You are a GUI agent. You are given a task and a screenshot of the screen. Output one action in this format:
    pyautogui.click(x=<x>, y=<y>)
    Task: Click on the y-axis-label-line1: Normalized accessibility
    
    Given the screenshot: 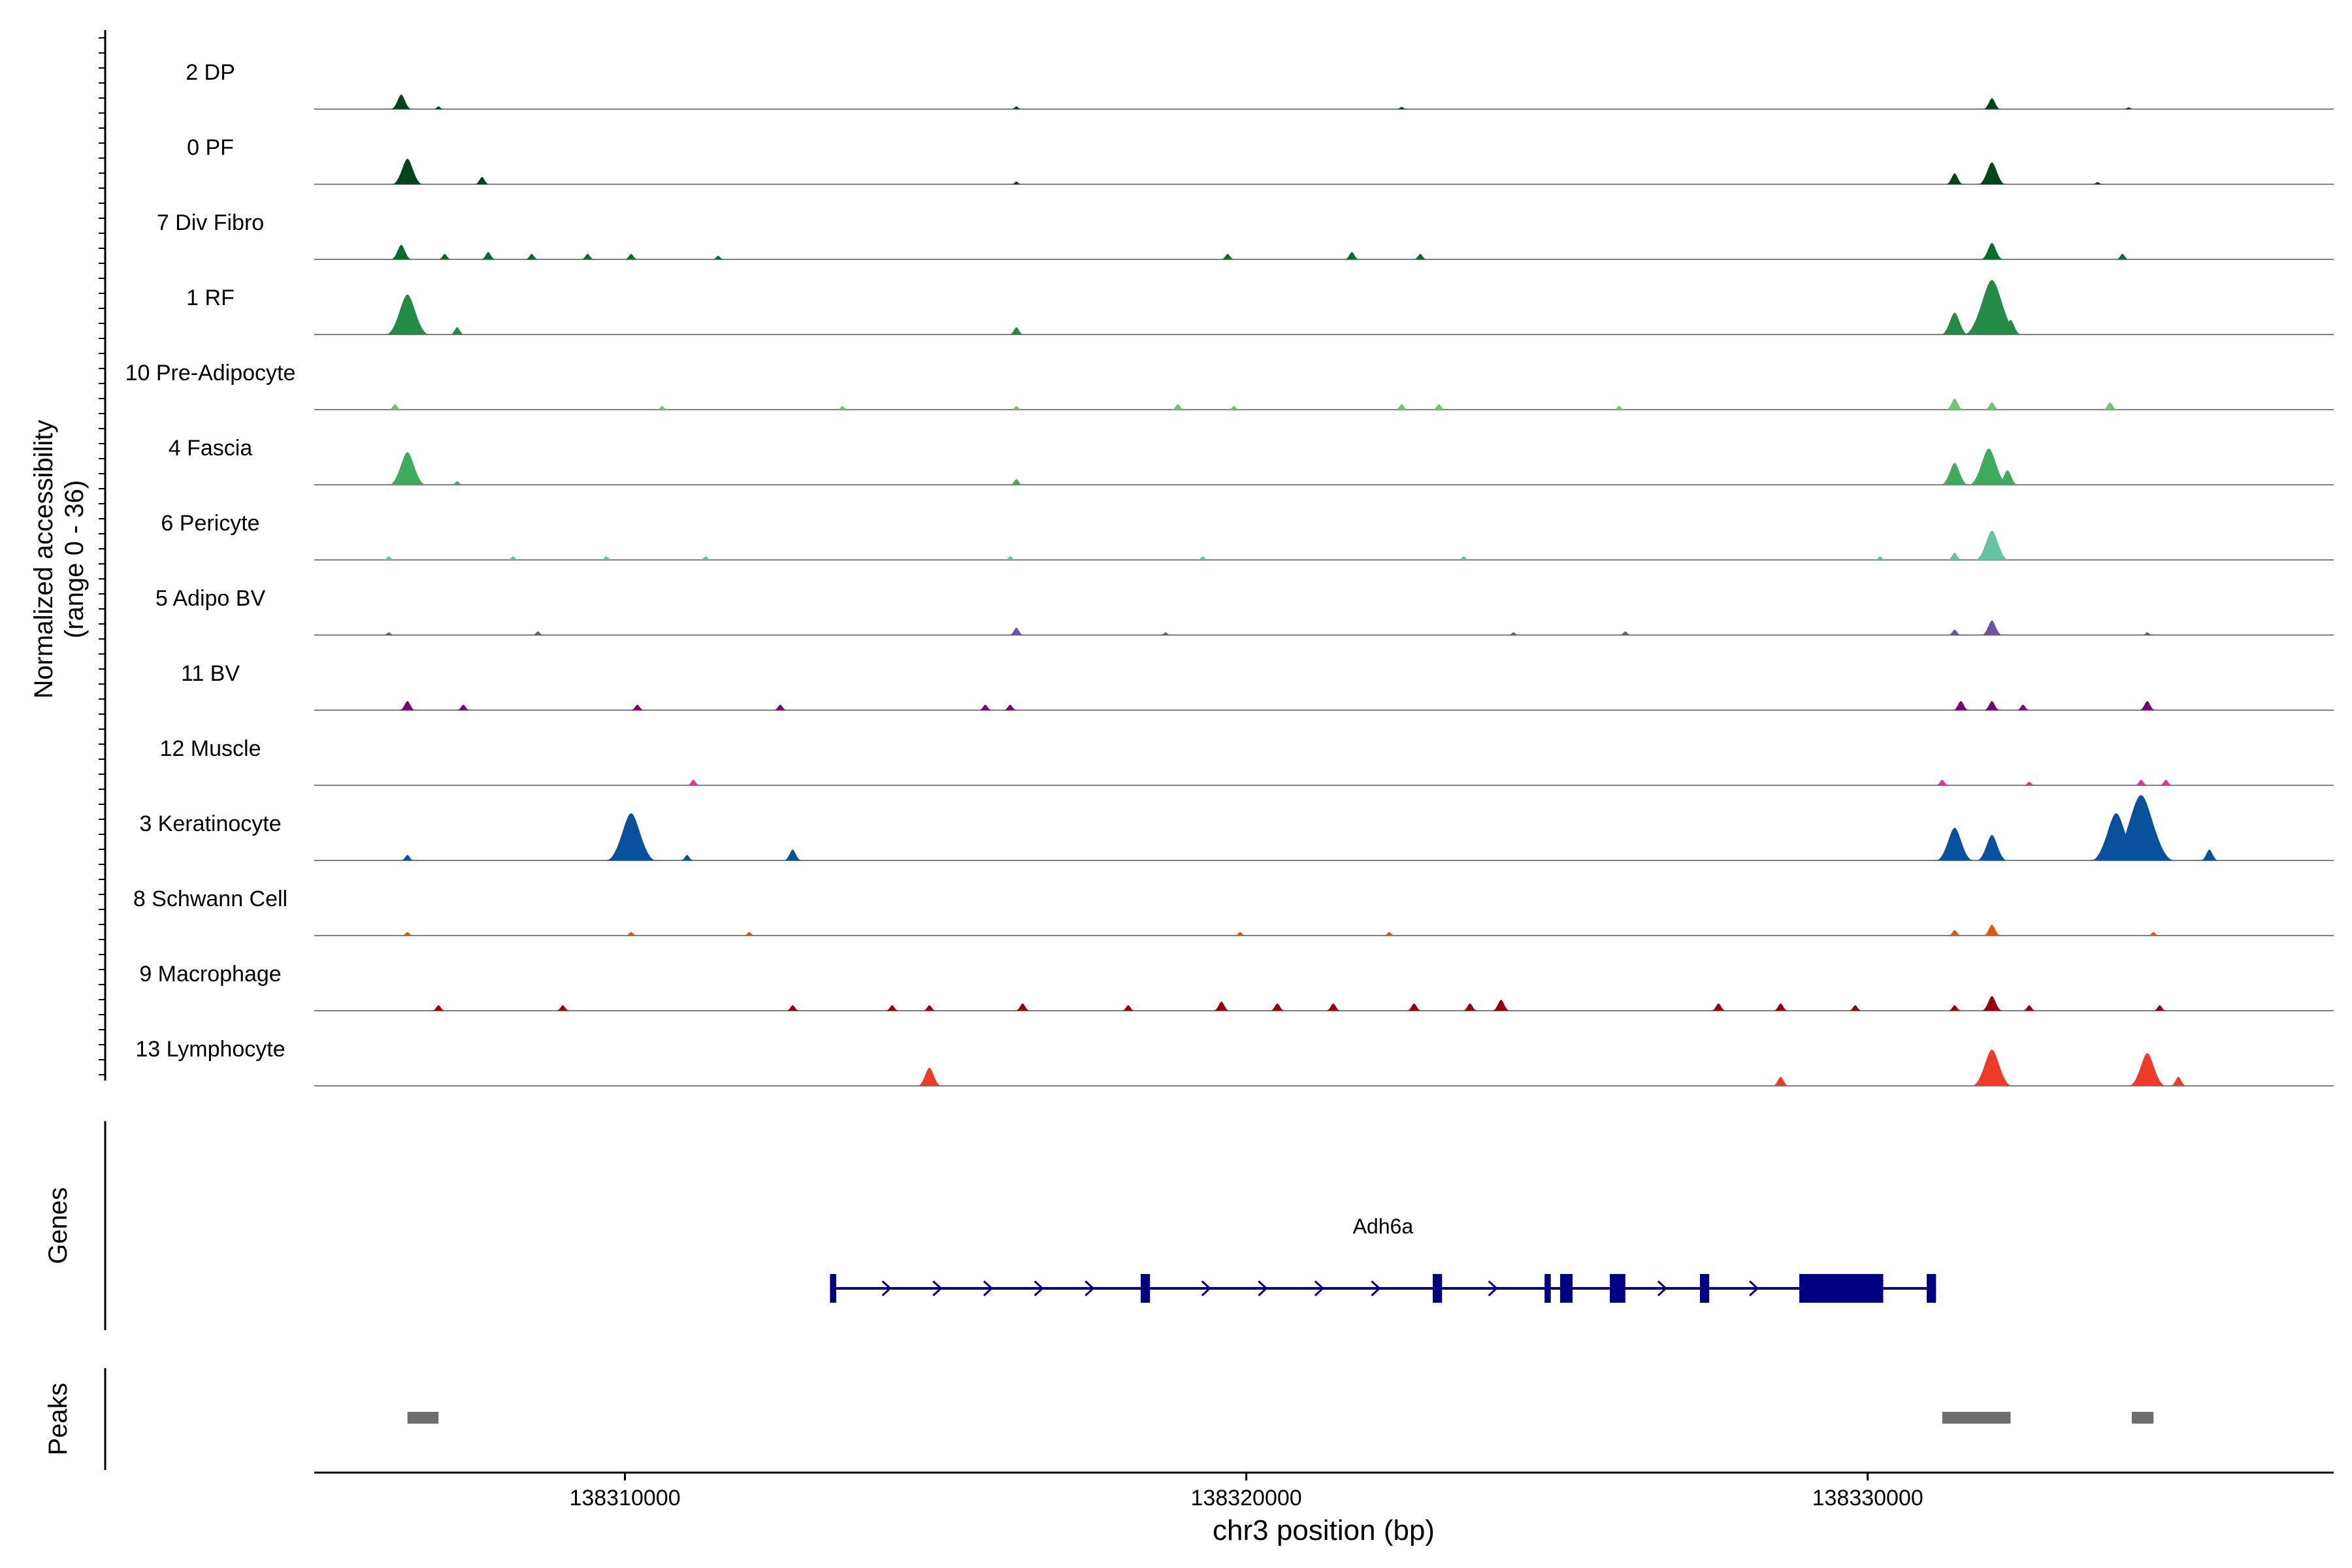 What is the action you would take?
    pyautogui.click(x=43, y=559)
    